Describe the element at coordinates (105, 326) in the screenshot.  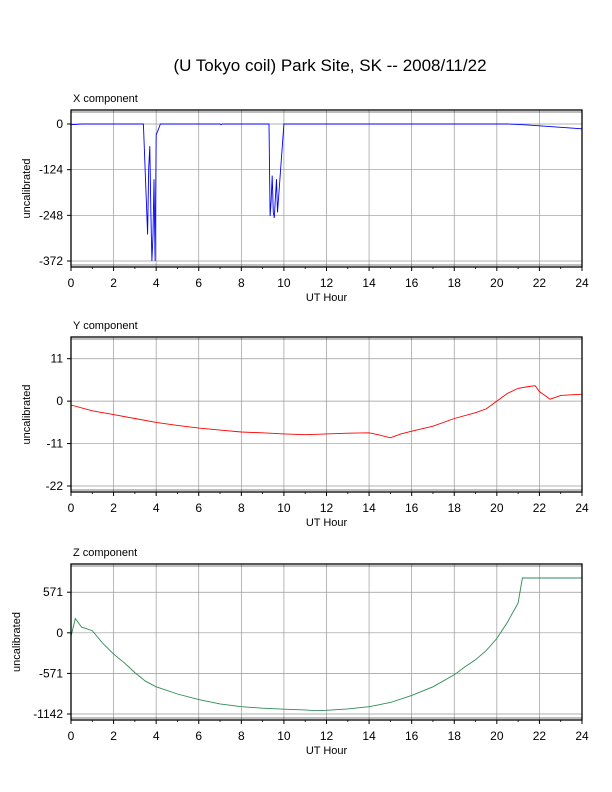
I see `panel-2-title: Y component` at that location.